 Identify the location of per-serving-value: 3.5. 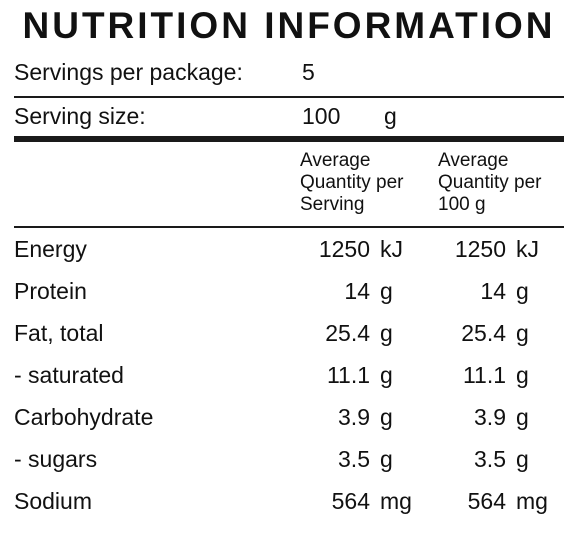
(354, 459).